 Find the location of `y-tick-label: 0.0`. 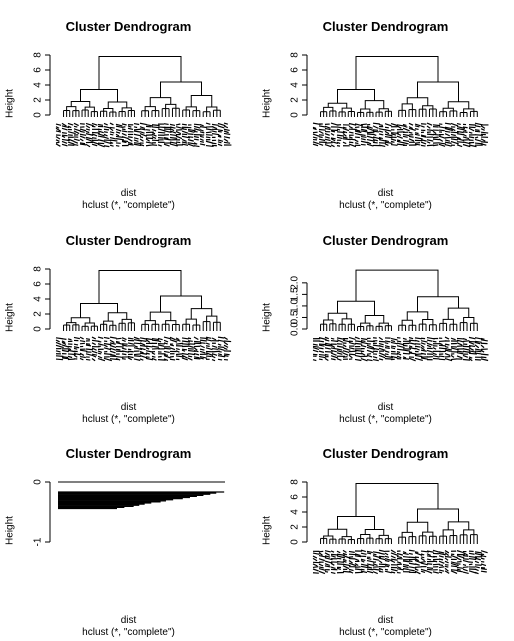

y-tick-label: 0.0 is located at coordinates (295, 329).